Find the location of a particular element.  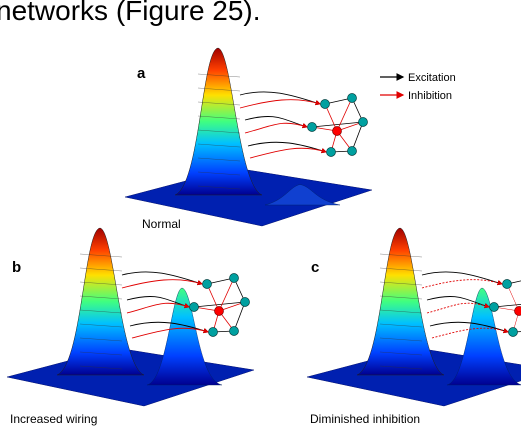

header-text: networks (Figure 25). is located at coordinates (130, 13).